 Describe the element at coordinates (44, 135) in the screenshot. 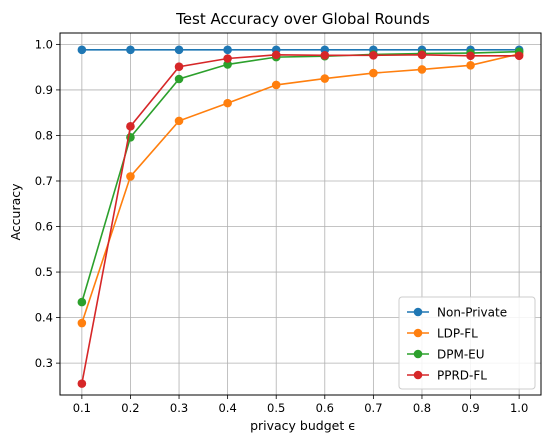

I see `y-tick-label: 0.8` at that location.